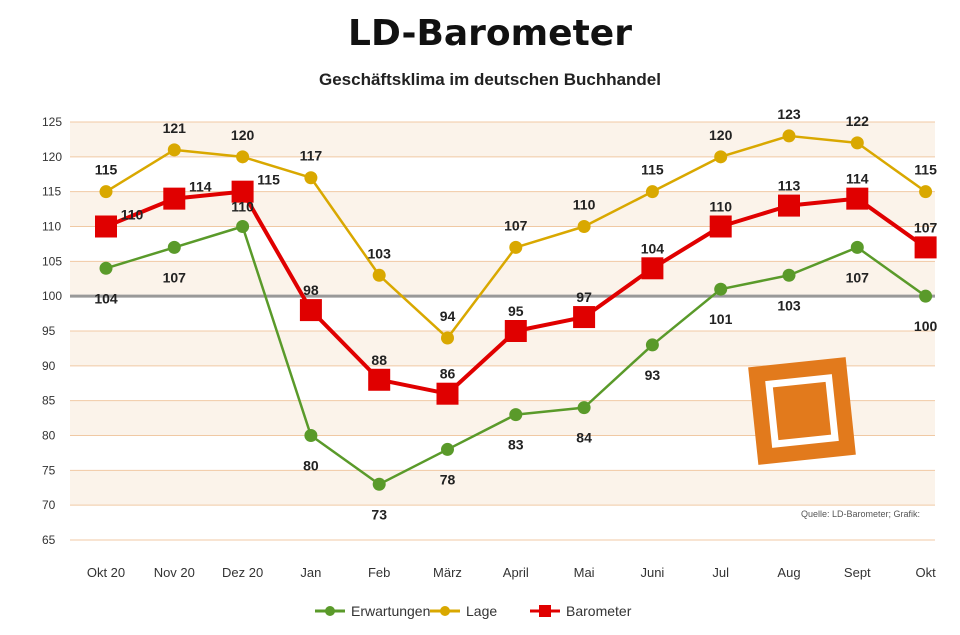 Image resolution: width=960 pixels, height=635 pixels. Describe the element at coordinates (52, 122) in the screenshot. I see `y-tick-label: 125` at that location.